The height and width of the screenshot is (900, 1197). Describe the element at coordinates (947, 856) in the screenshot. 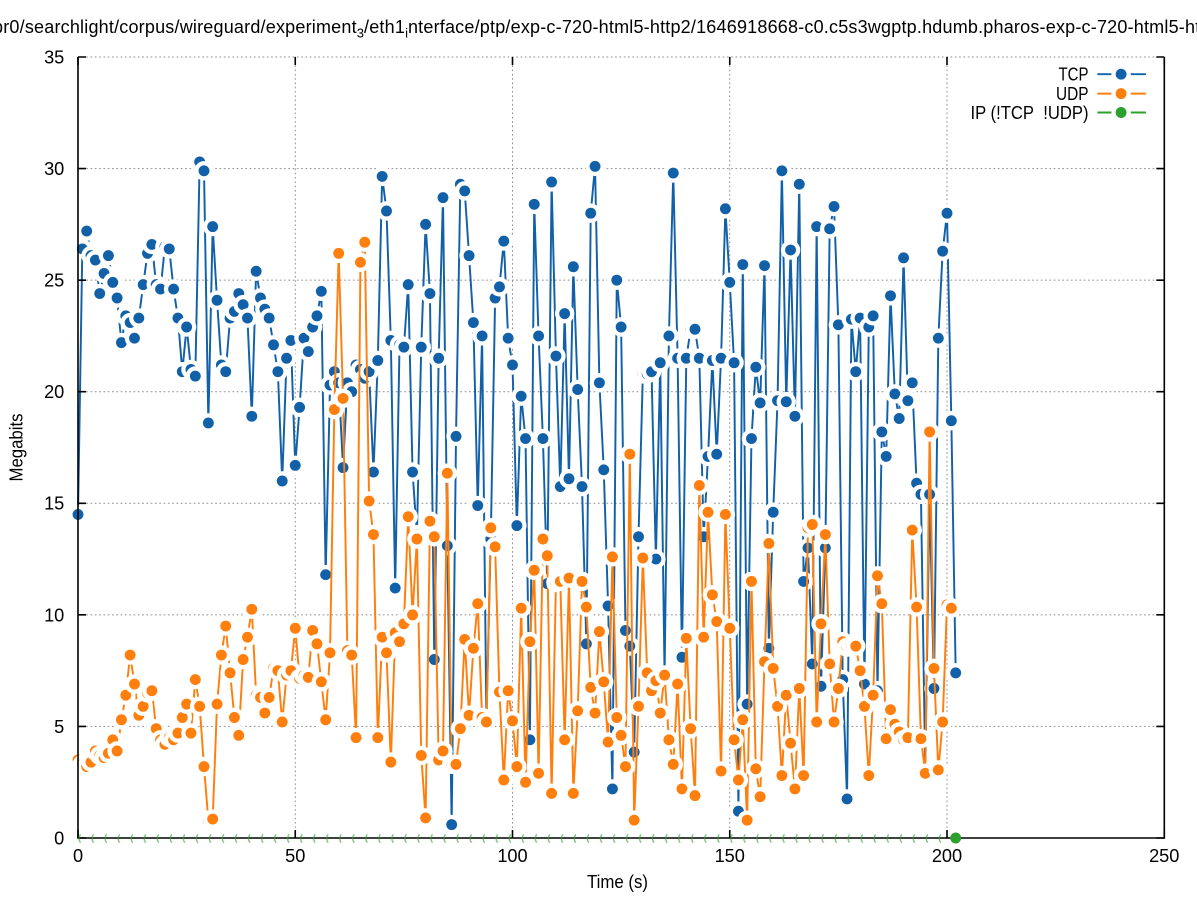

I see `svg-text: 200` at that location.